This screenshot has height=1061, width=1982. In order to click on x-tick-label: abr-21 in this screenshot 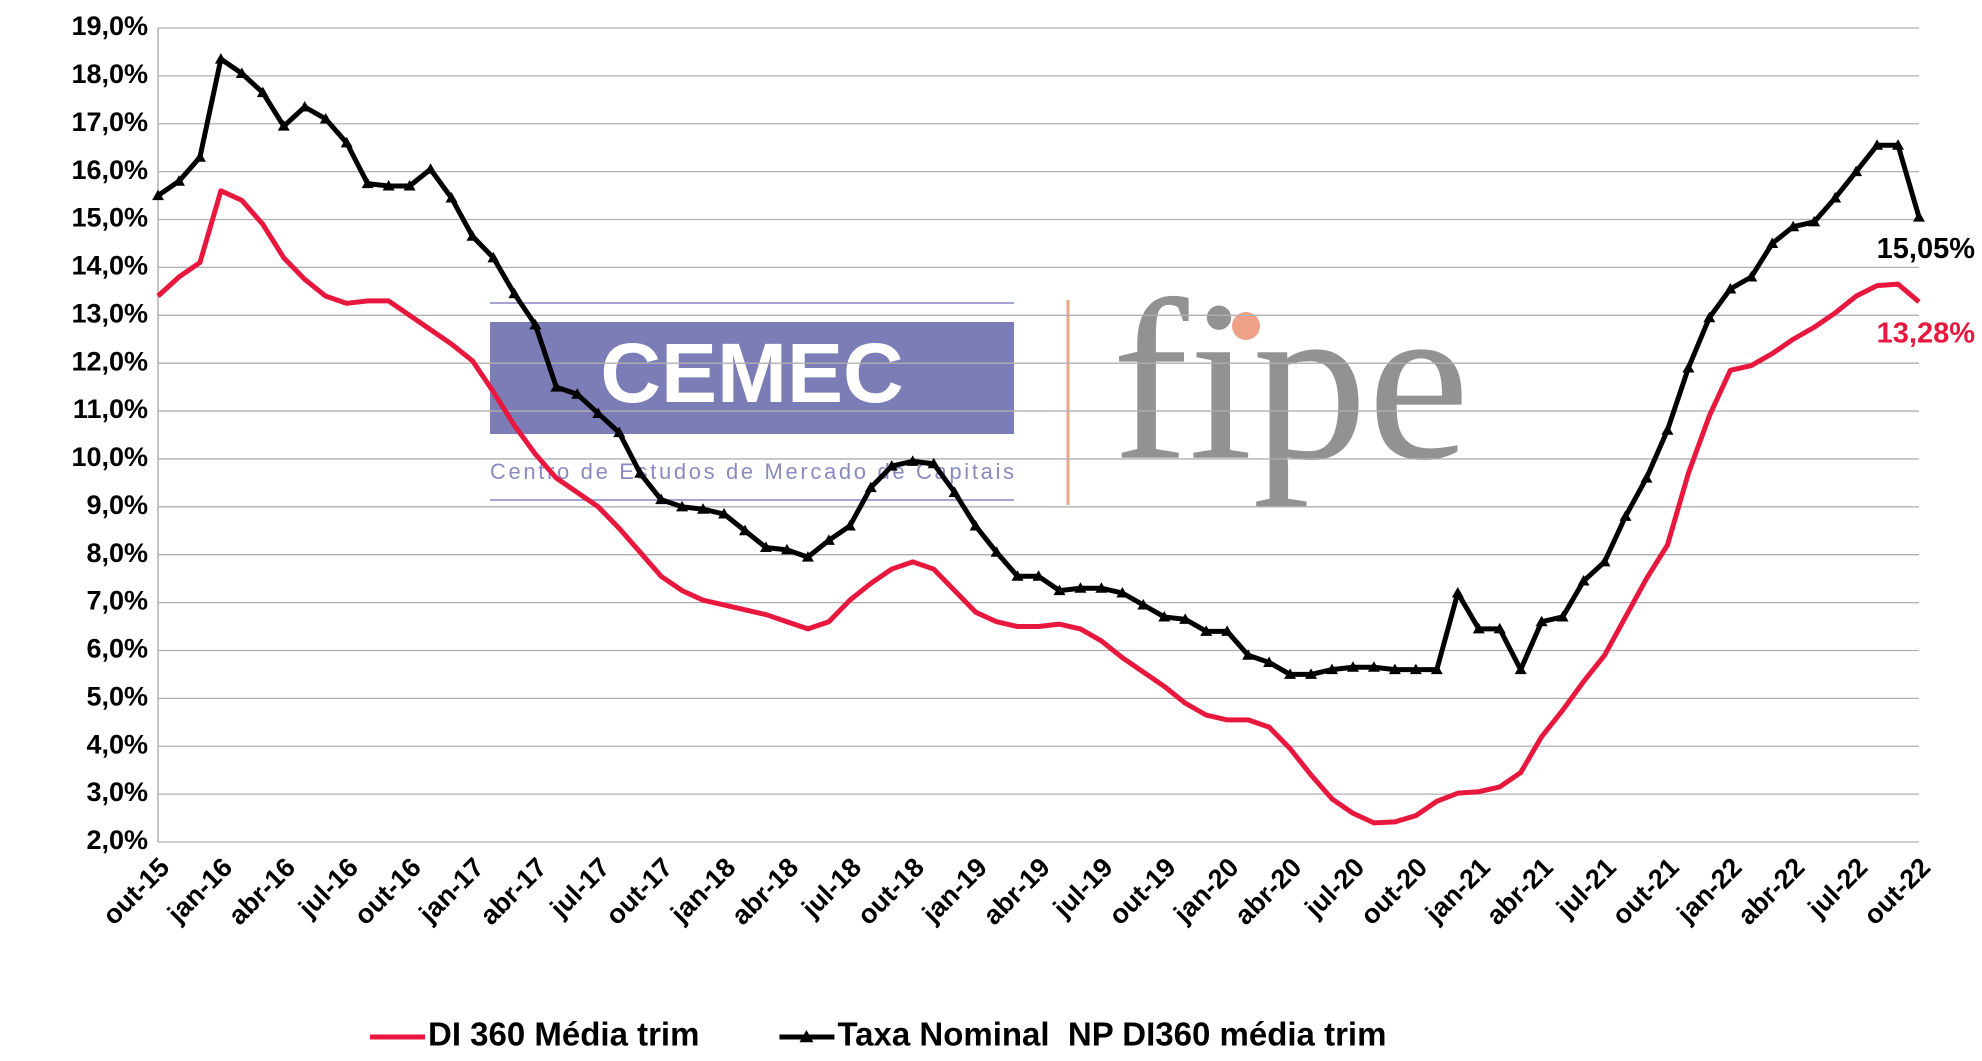, I will do `click(1519, 891)`.